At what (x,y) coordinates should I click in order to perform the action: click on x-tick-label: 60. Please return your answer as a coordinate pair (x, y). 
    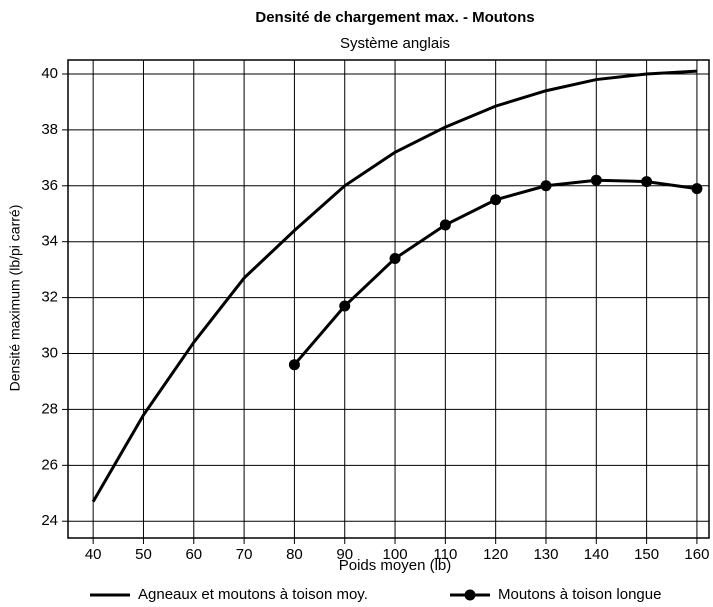
    Looking at the image, I should click on (193, 554).